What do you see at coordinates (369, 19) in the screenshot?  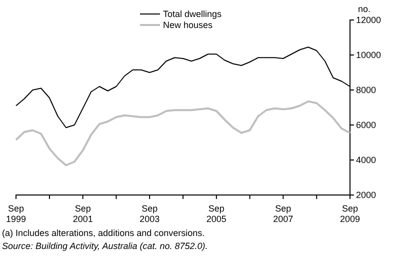 I see `y-tick-label: 12000` at bounding box center [369, 19].